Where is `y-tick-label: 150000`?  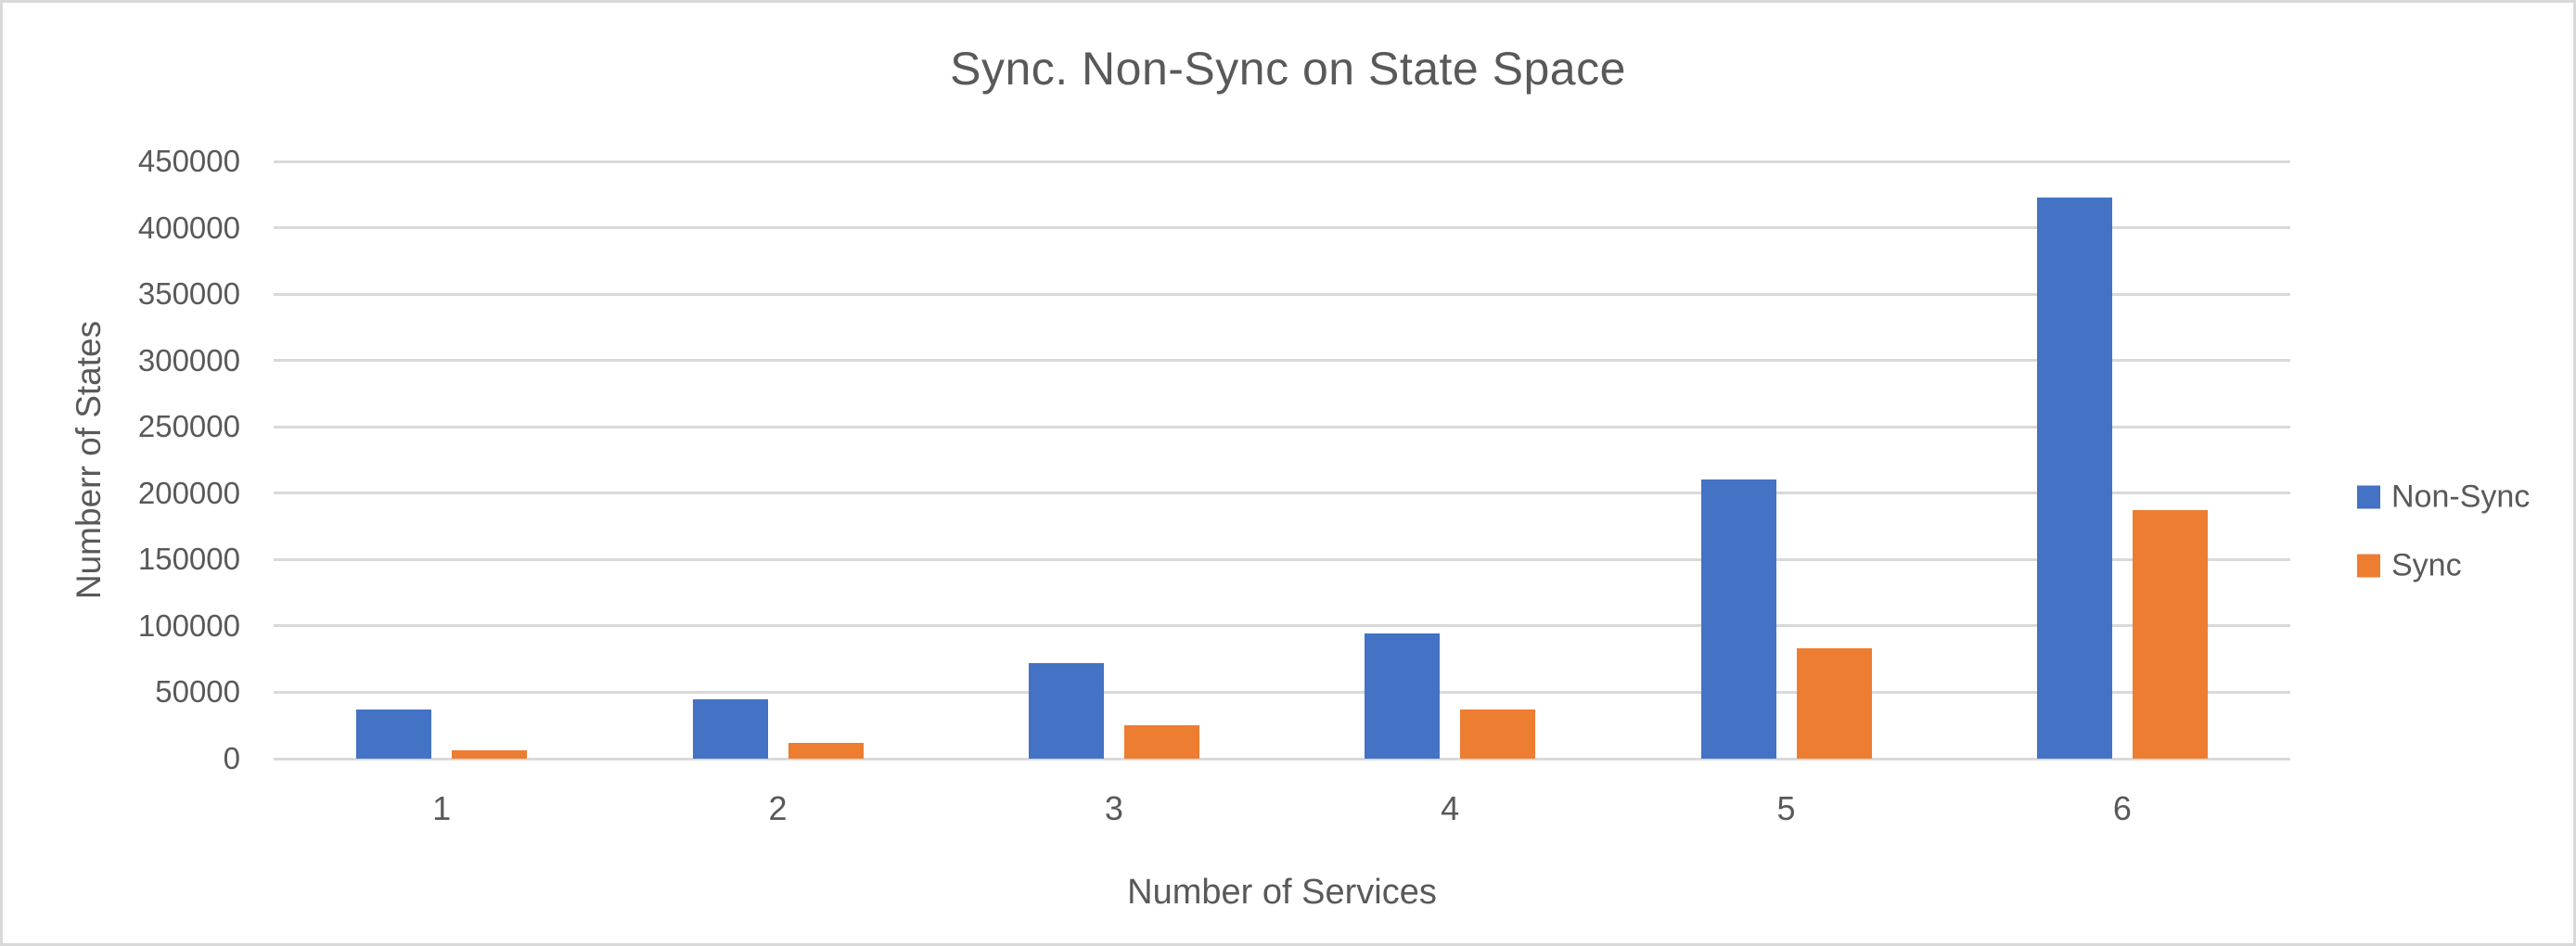
y-tick-label: 150000 is located at coordinates (188, 559).